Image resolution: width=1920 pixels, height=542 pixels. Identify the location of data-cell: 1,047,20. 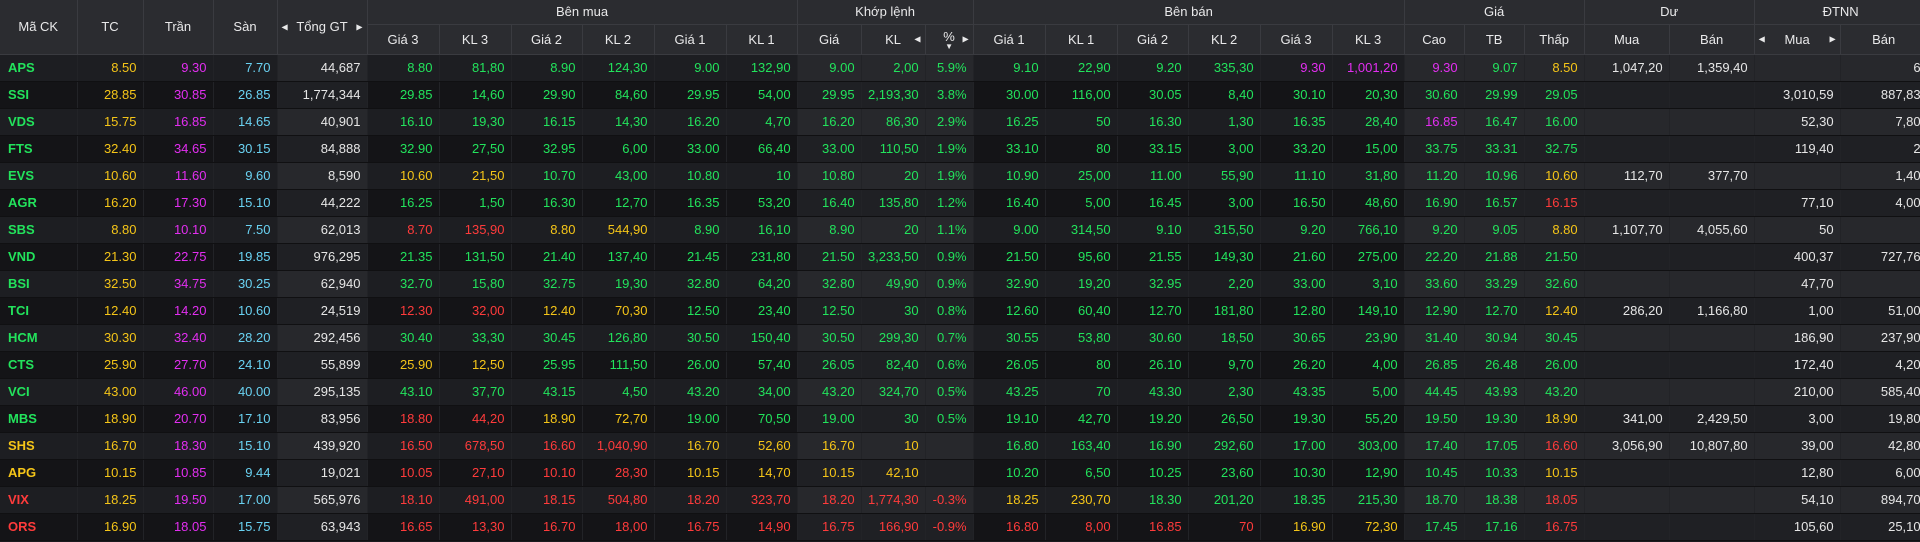
(1627, 68).